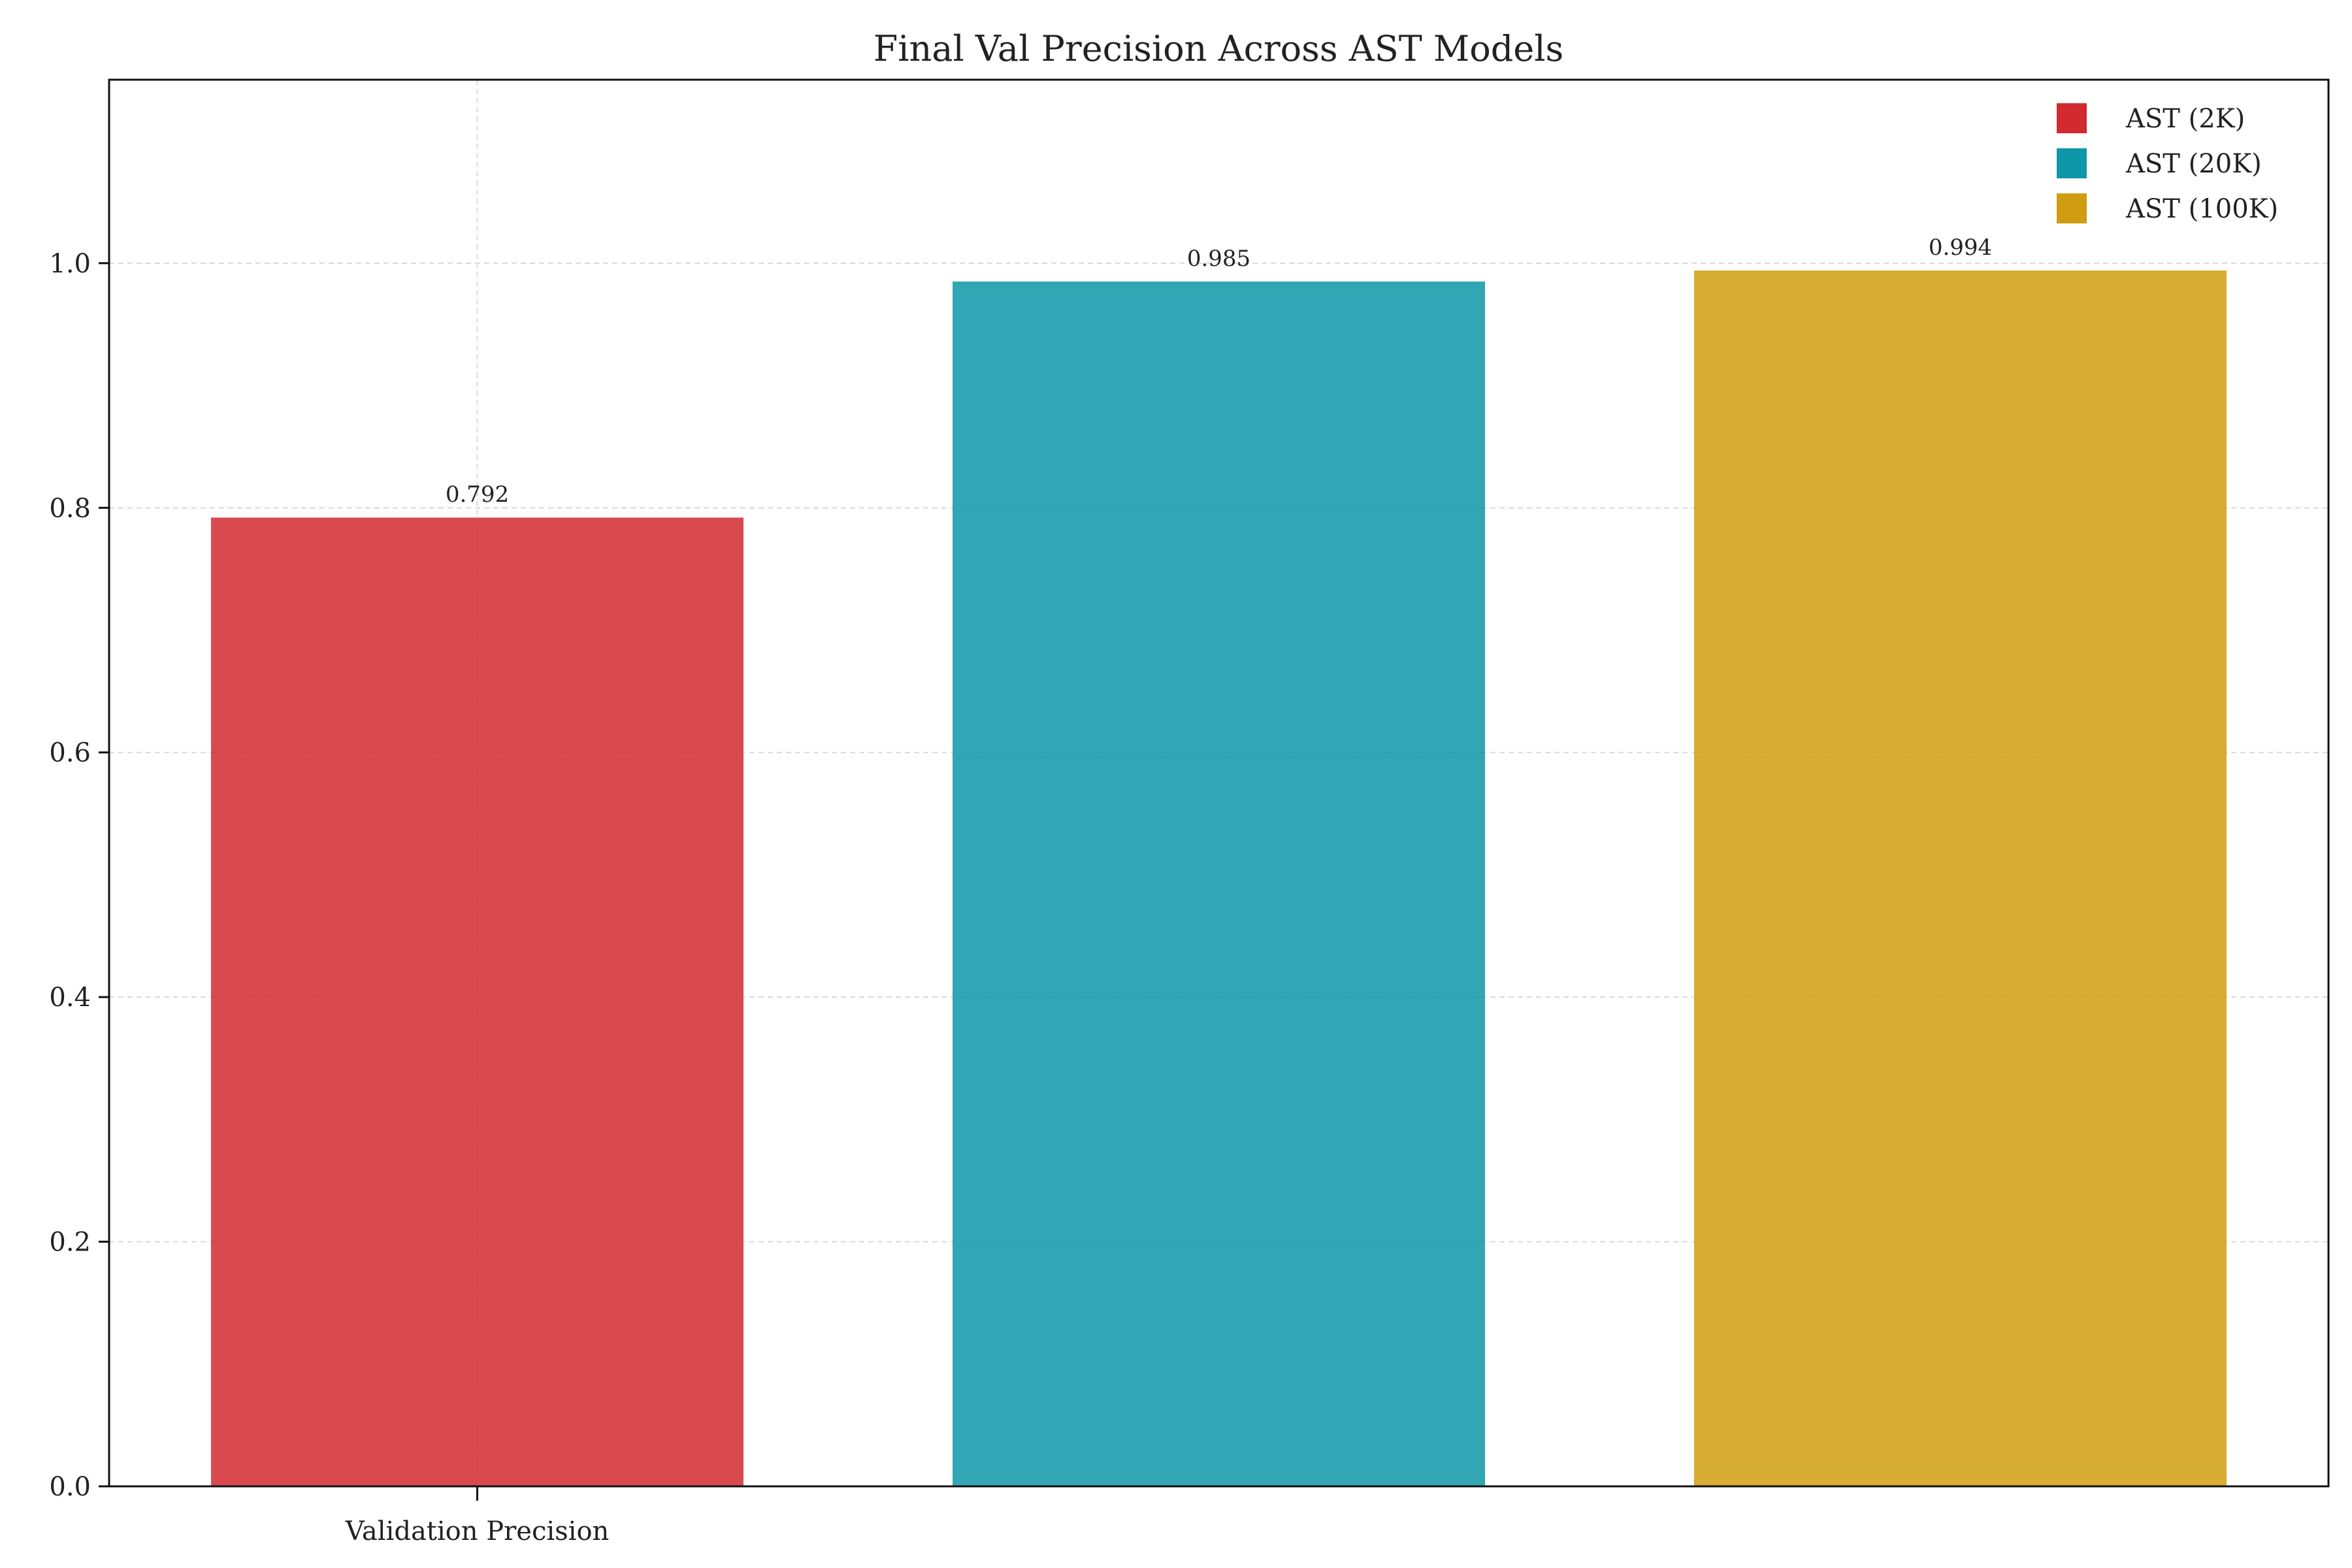  I want to click on y-tick-label: 1.0, so click(70, 264).